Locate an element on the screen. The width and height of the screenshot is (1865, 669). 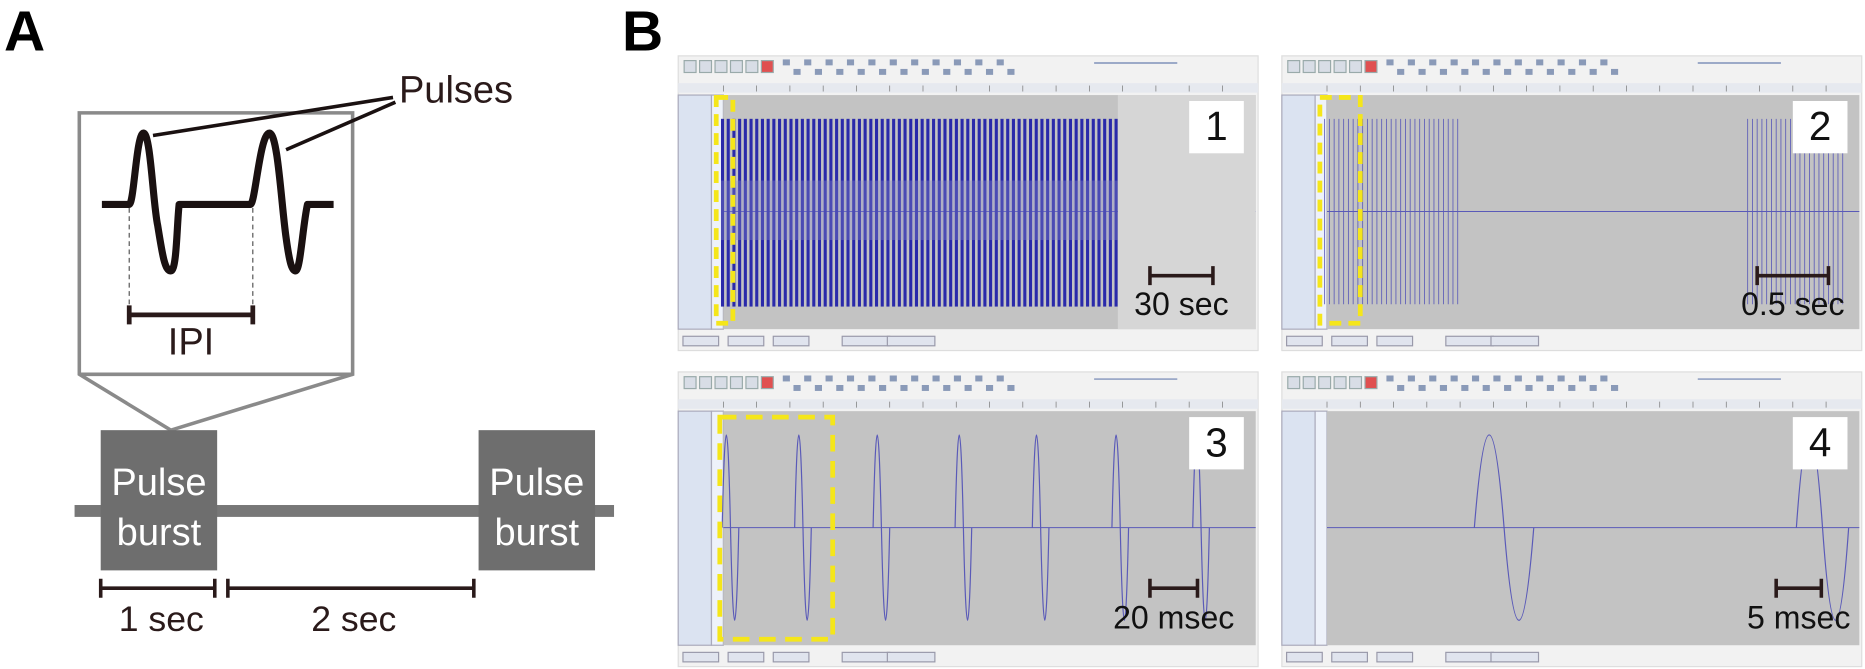
scale-label: 20 msec is located at coordinates (1173, 618).